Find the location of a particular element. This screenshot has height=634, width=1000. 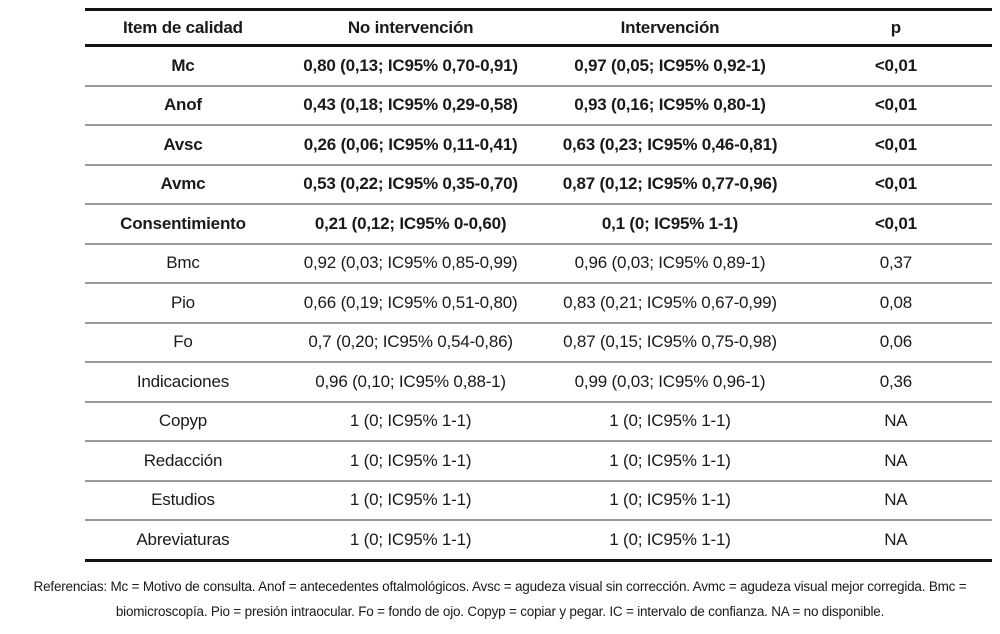

item-cell: Bmc is located at coordinates (183, 262).